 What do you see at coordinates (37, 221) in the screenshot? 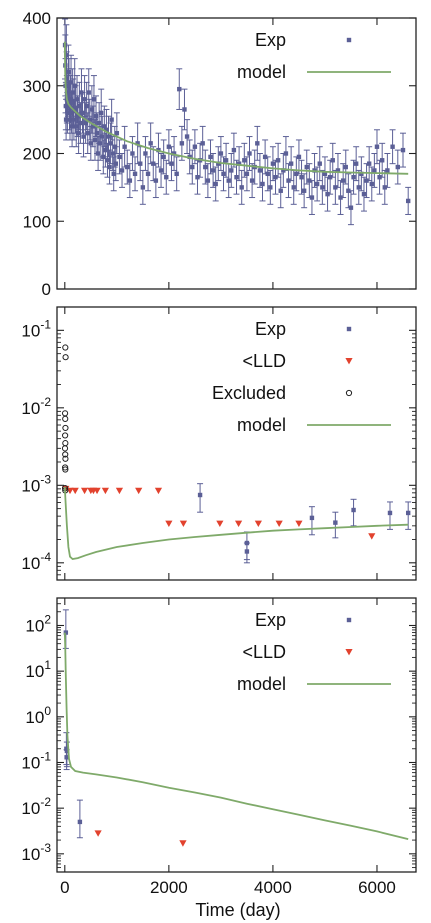
I see `y-tick-label: 100` at bounding box center [37, 221].